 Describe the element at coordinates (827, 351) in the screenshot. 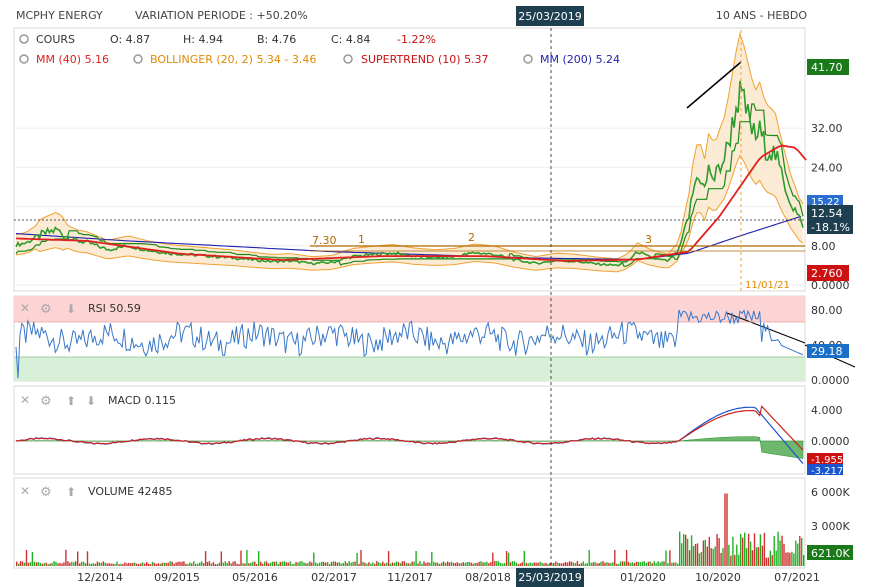

I see `rsi-last-text: 29.18` at that location.